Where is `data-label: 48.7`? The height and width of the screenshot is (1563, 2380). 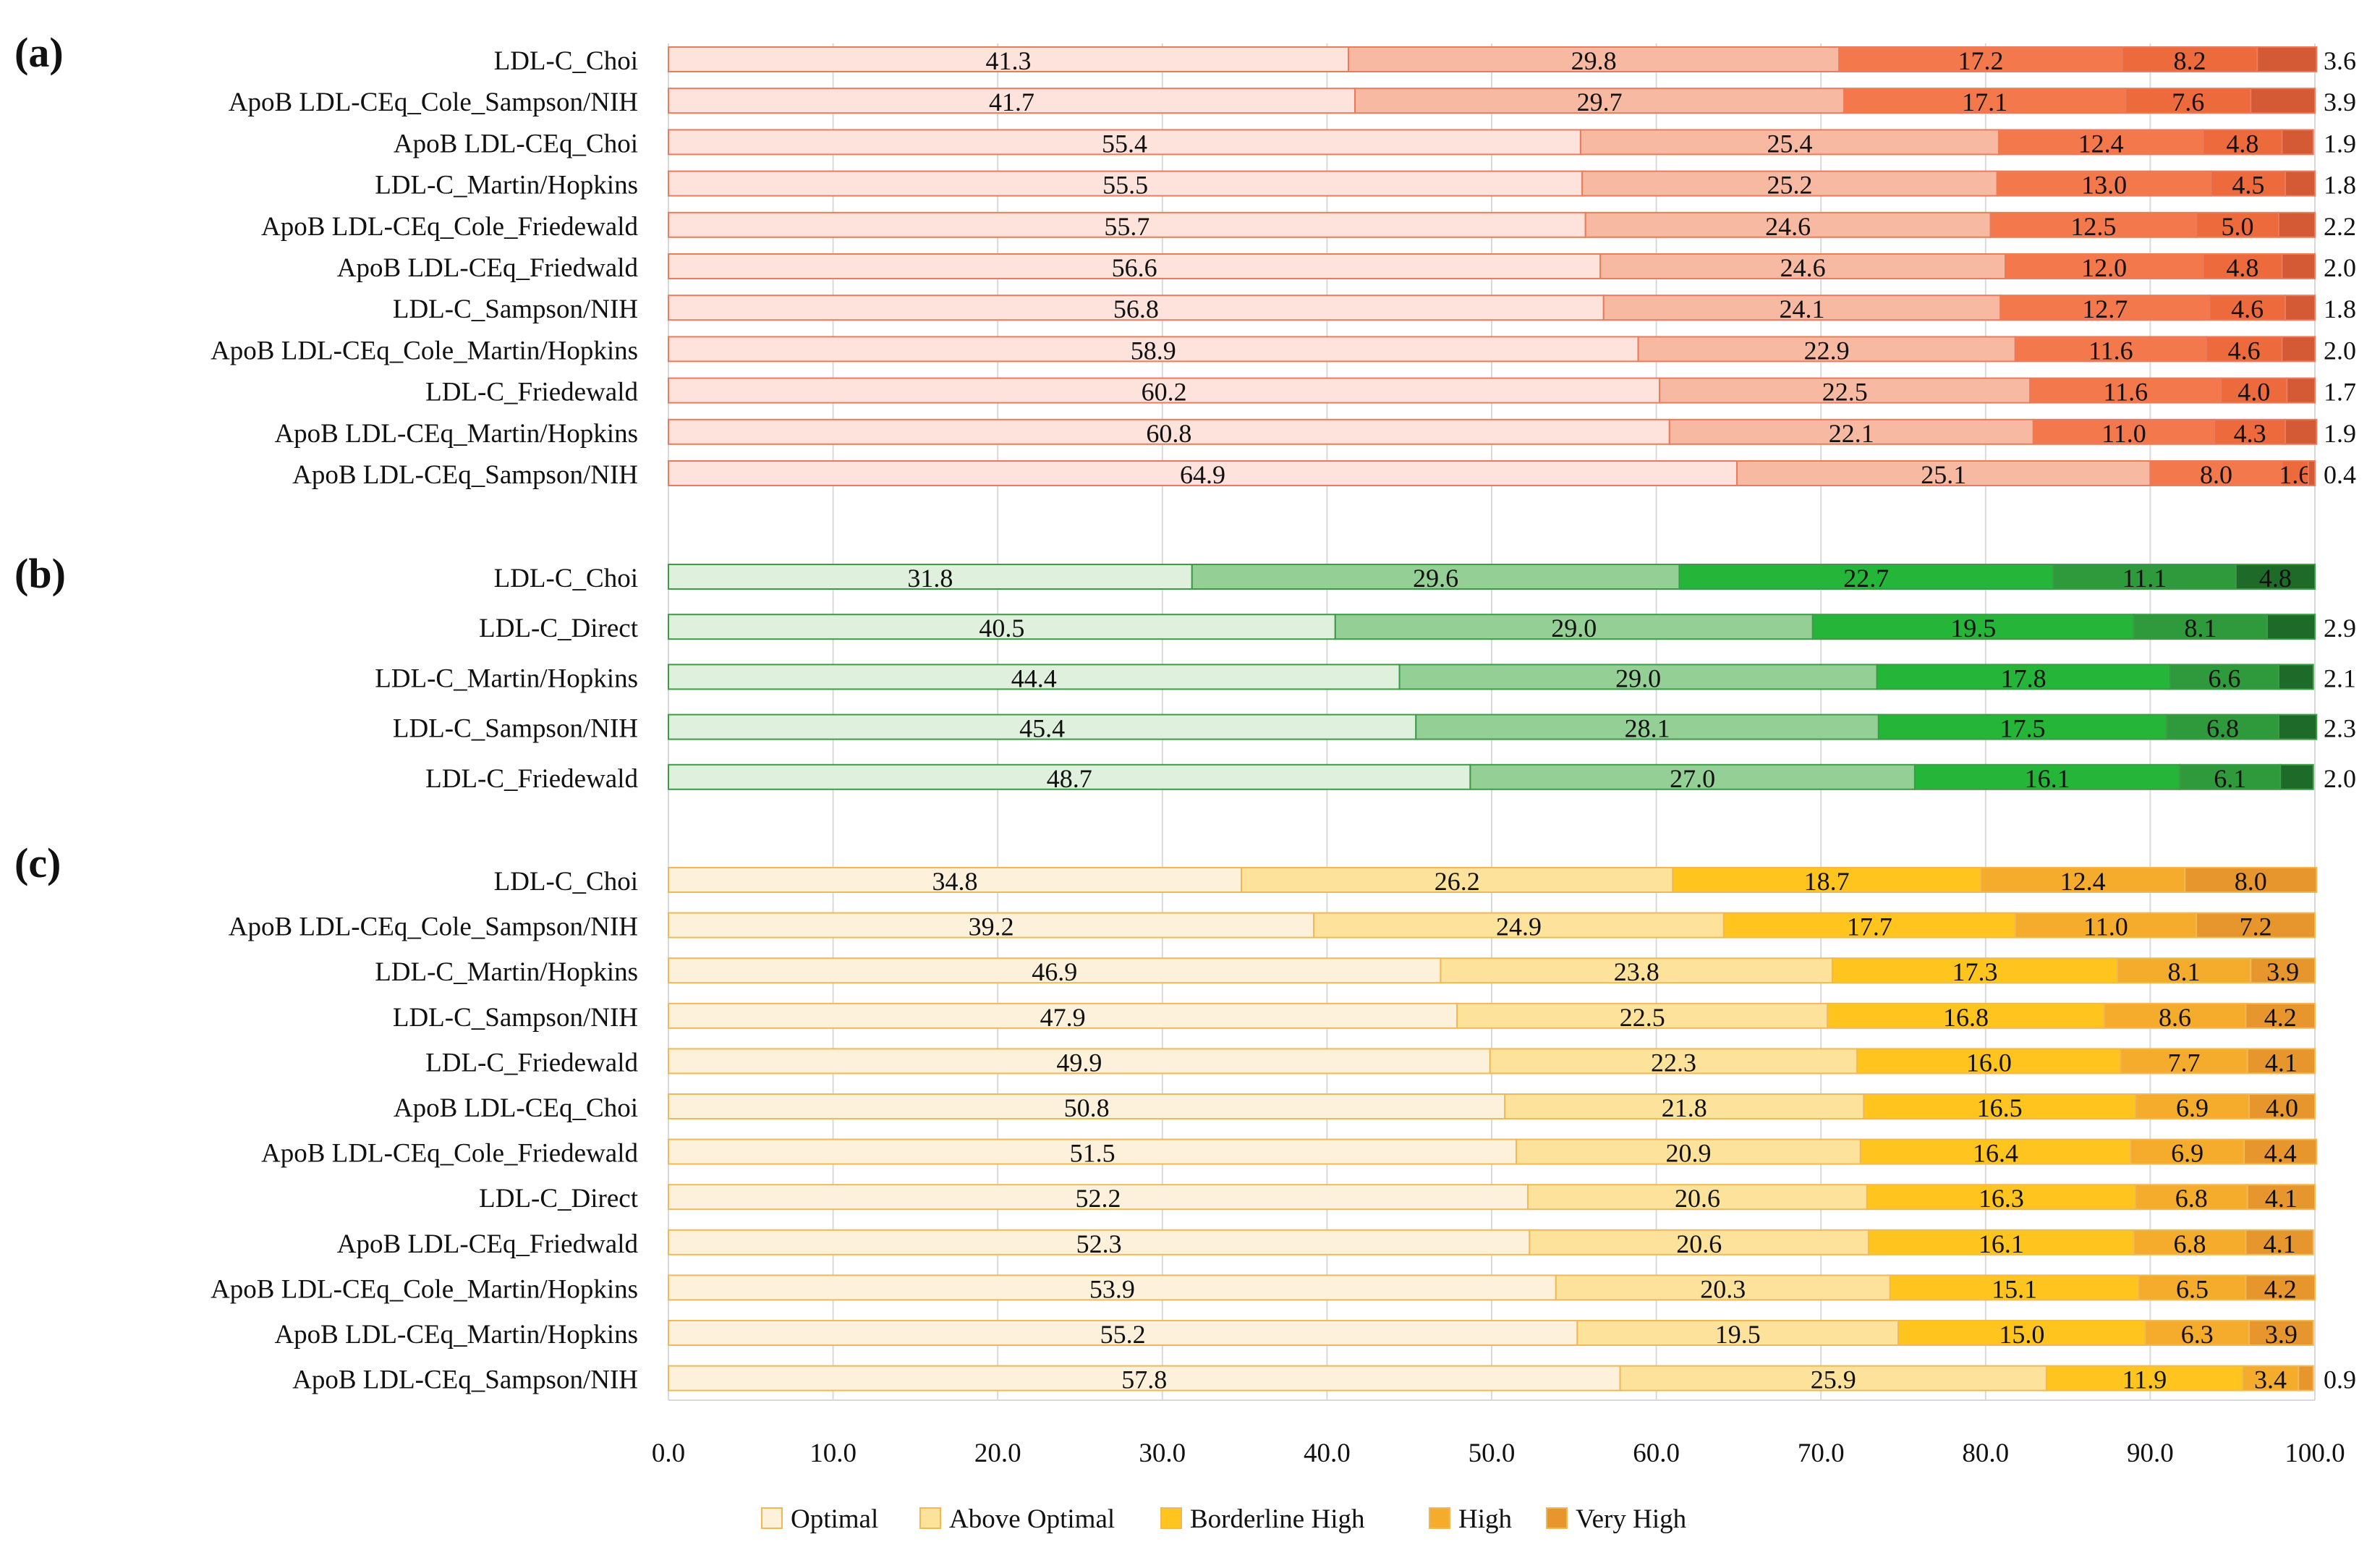
data-label: 48.7 is located at coordinates (1070, 778).